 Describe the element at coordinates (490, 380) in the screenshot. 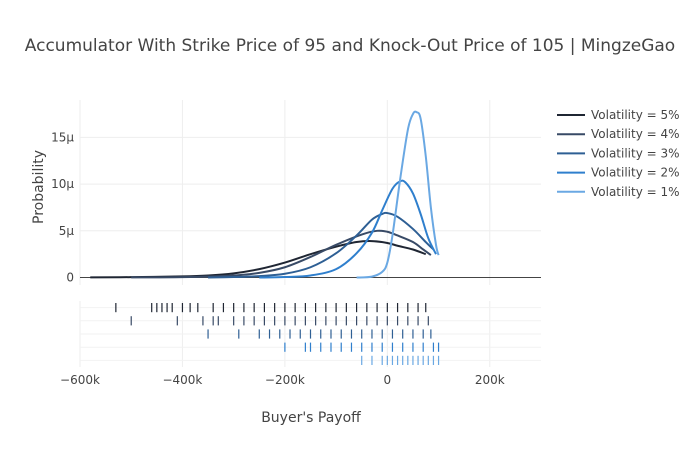

I see `x-tick-label: 200k` at that location.